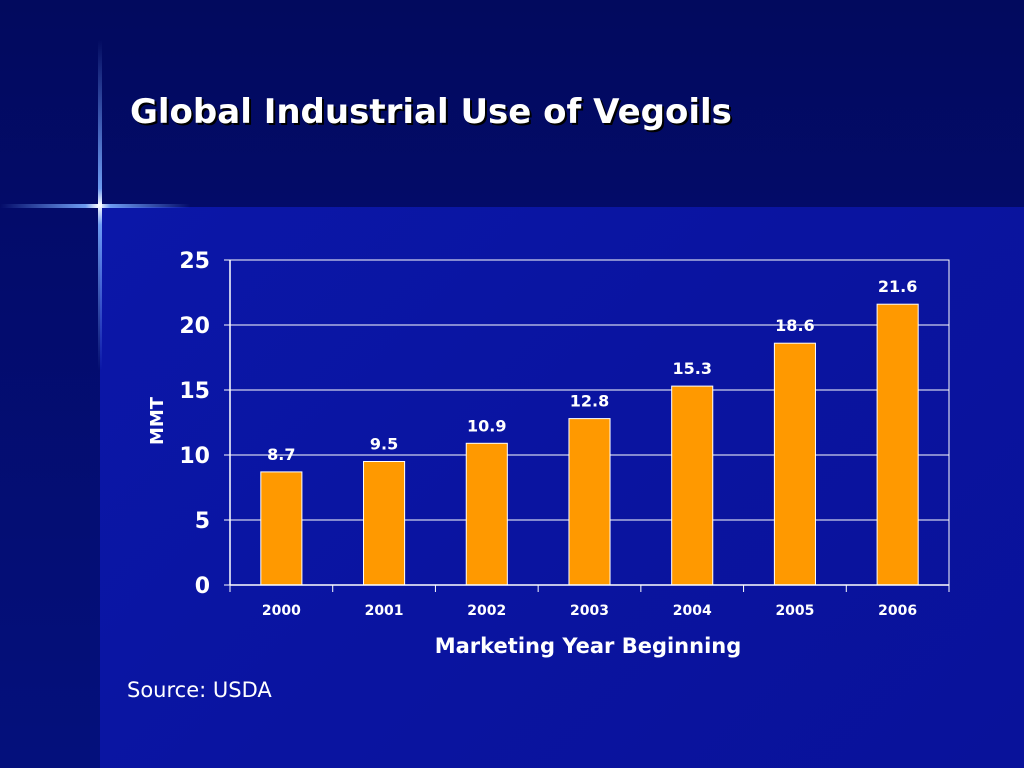 This screenshot has width=1024, height=768. I want to click on data-label-2000: 8.7, so click(281, 454).